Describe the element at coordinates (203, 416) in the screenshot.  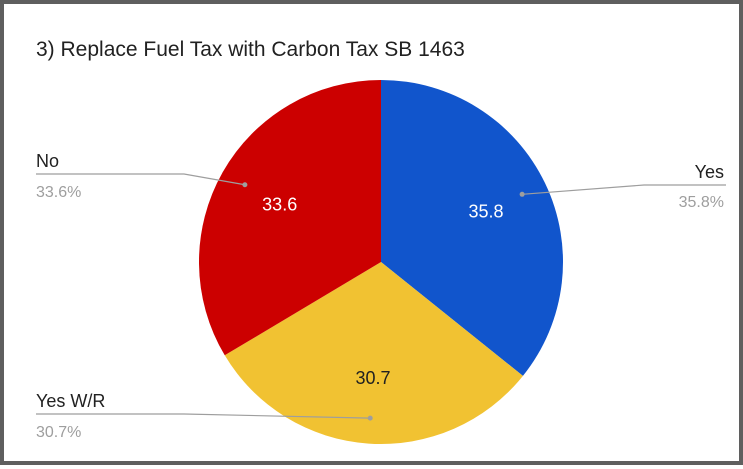
I see `leader-line-yes-w-r` at that location.